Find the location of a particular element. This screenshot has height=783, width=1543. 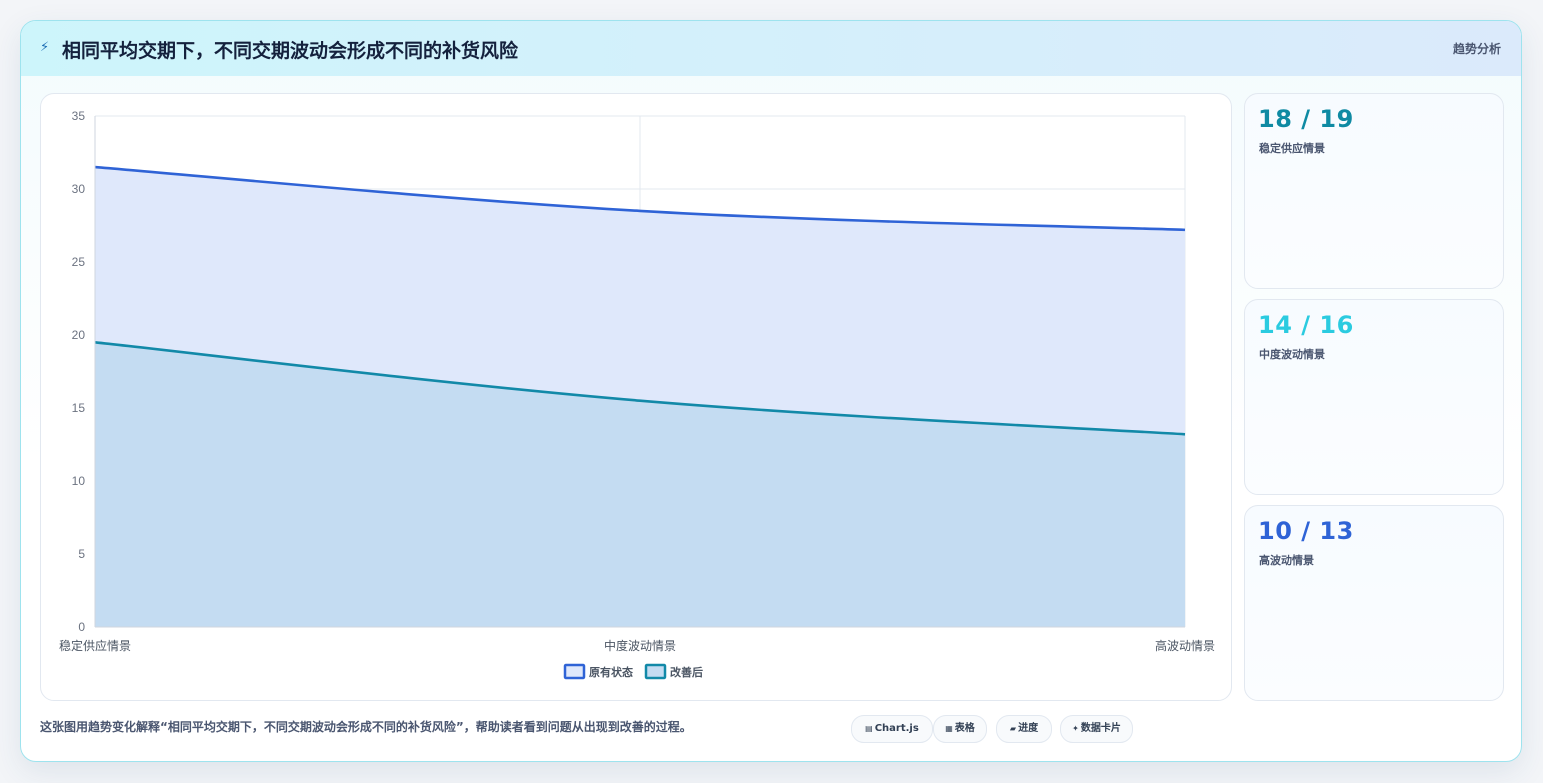

y-tick-label: 5 is located at coordinates (81, 554).